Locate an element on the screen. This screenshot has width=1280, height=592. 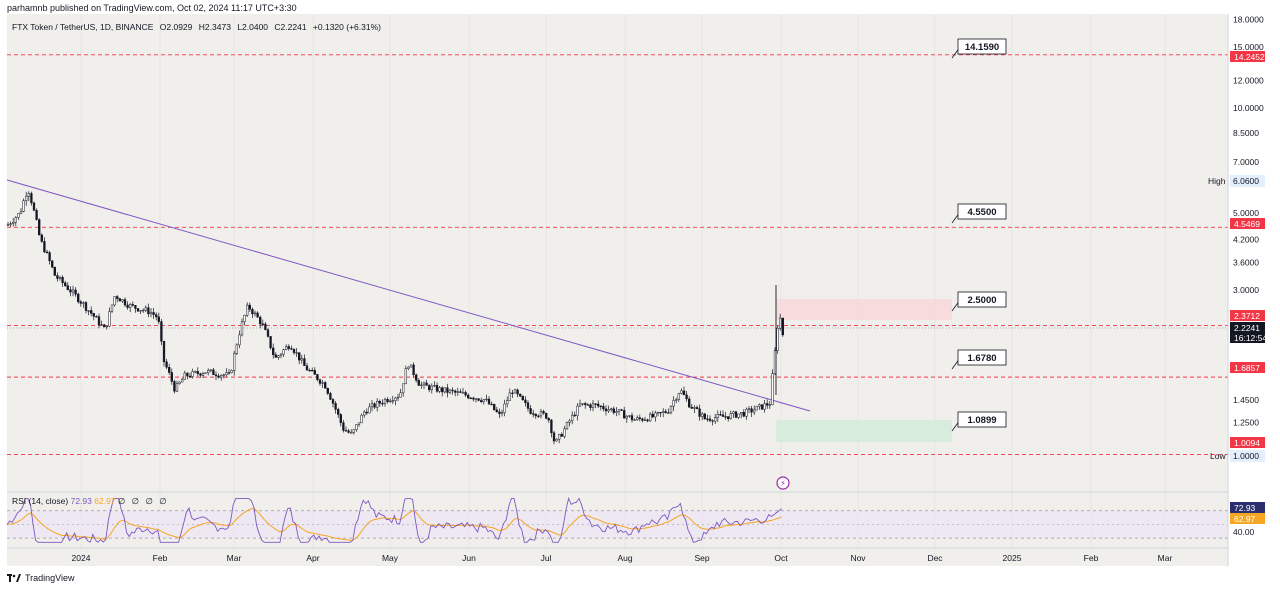
svg-text: 1.0899 is located at coordinates (981, 420).